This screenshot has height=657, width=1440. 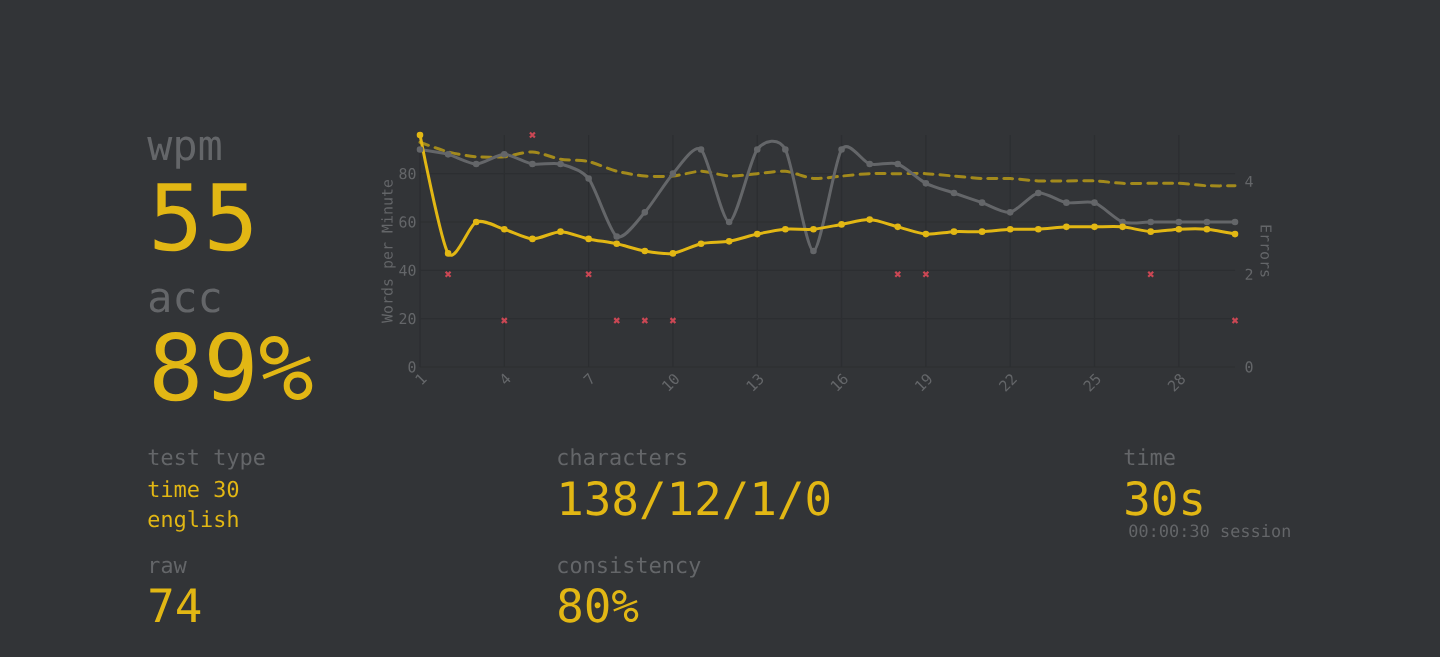 I want to click on text: 80%, so click(x=599, y=605).